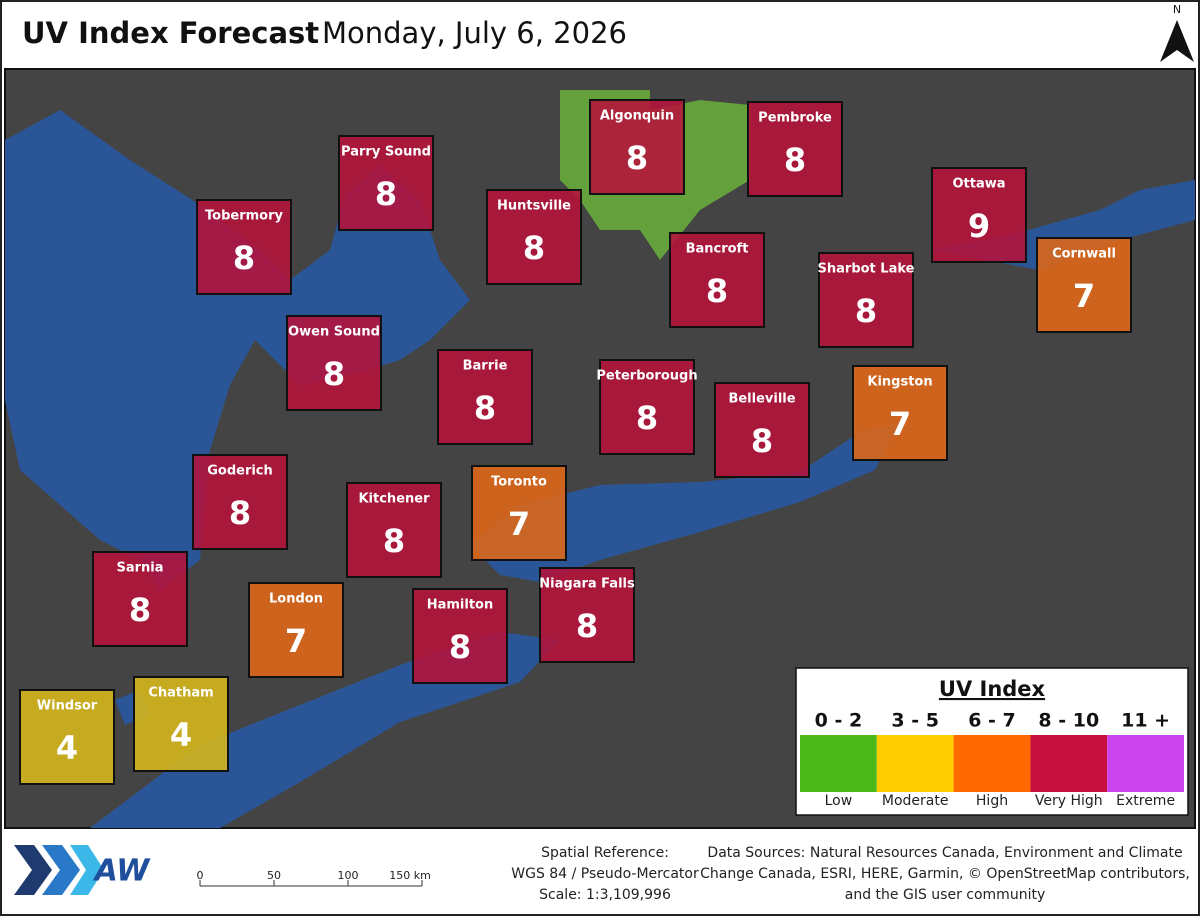 This screenshot has height=916, width=1200. What do you see at coordinates (348, 875) in the screenshot?
I see `scale-label: 100` at bounding box center [348, 875].